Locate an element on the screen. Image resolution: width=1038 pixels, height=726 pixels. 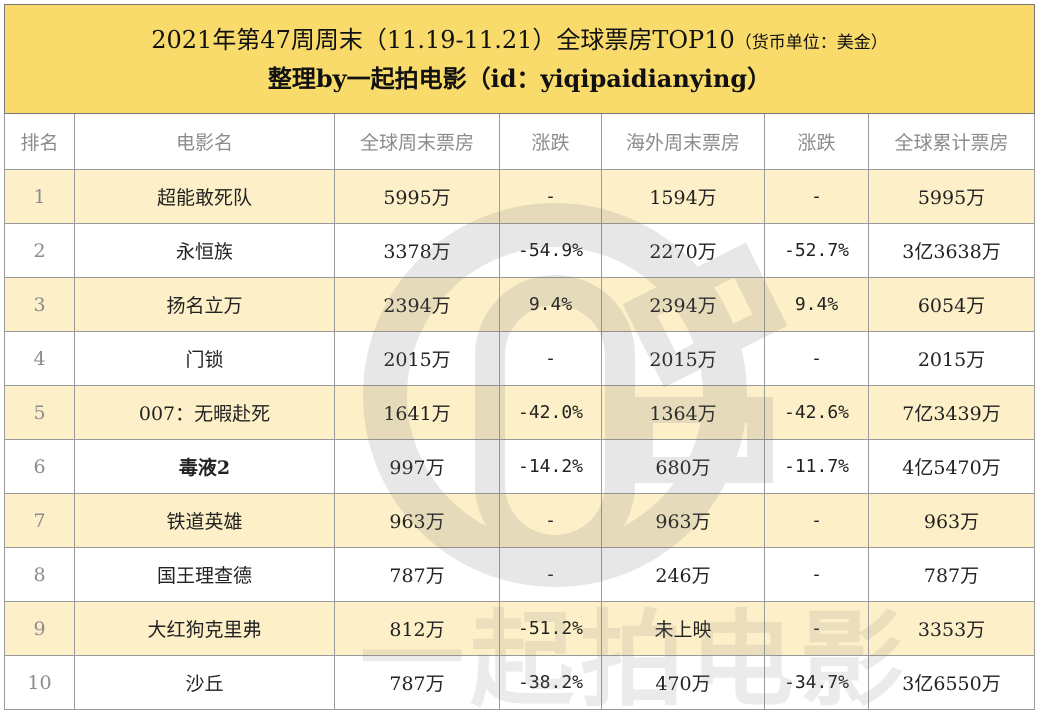
cell-global-weekend: 2394万 is located at coordinates (417, 304).